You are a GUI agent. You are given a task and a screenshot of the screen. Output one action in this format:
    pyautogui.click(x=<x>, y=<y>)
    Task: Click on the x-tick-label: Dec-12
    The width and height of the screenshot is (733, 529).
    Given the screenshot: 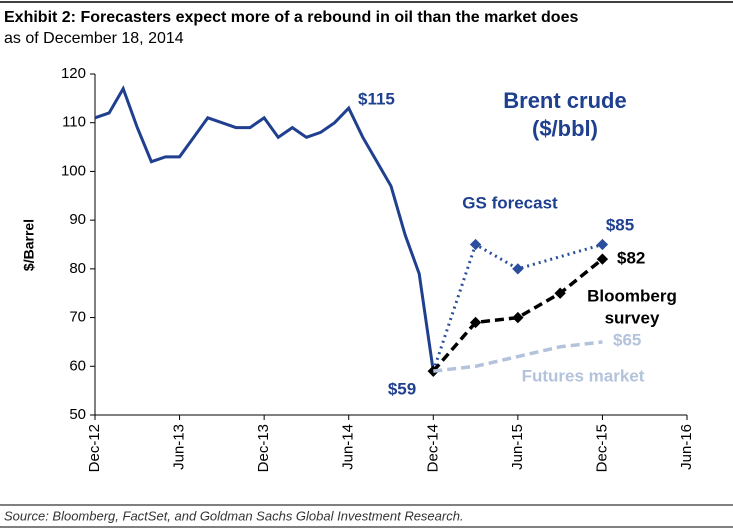 What is the action you would take?
    pyautogui.click(x=94, y=448)
    